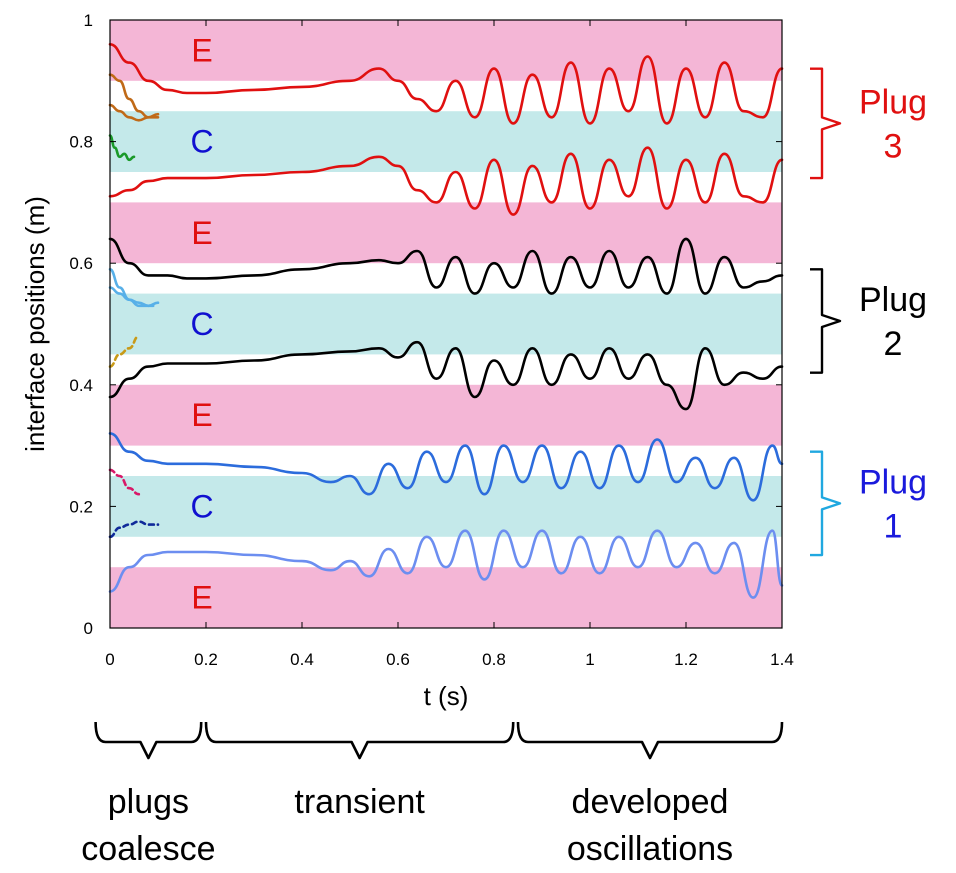  I want to click on phase-sublabel-2: oscillations, so click(650, 849).